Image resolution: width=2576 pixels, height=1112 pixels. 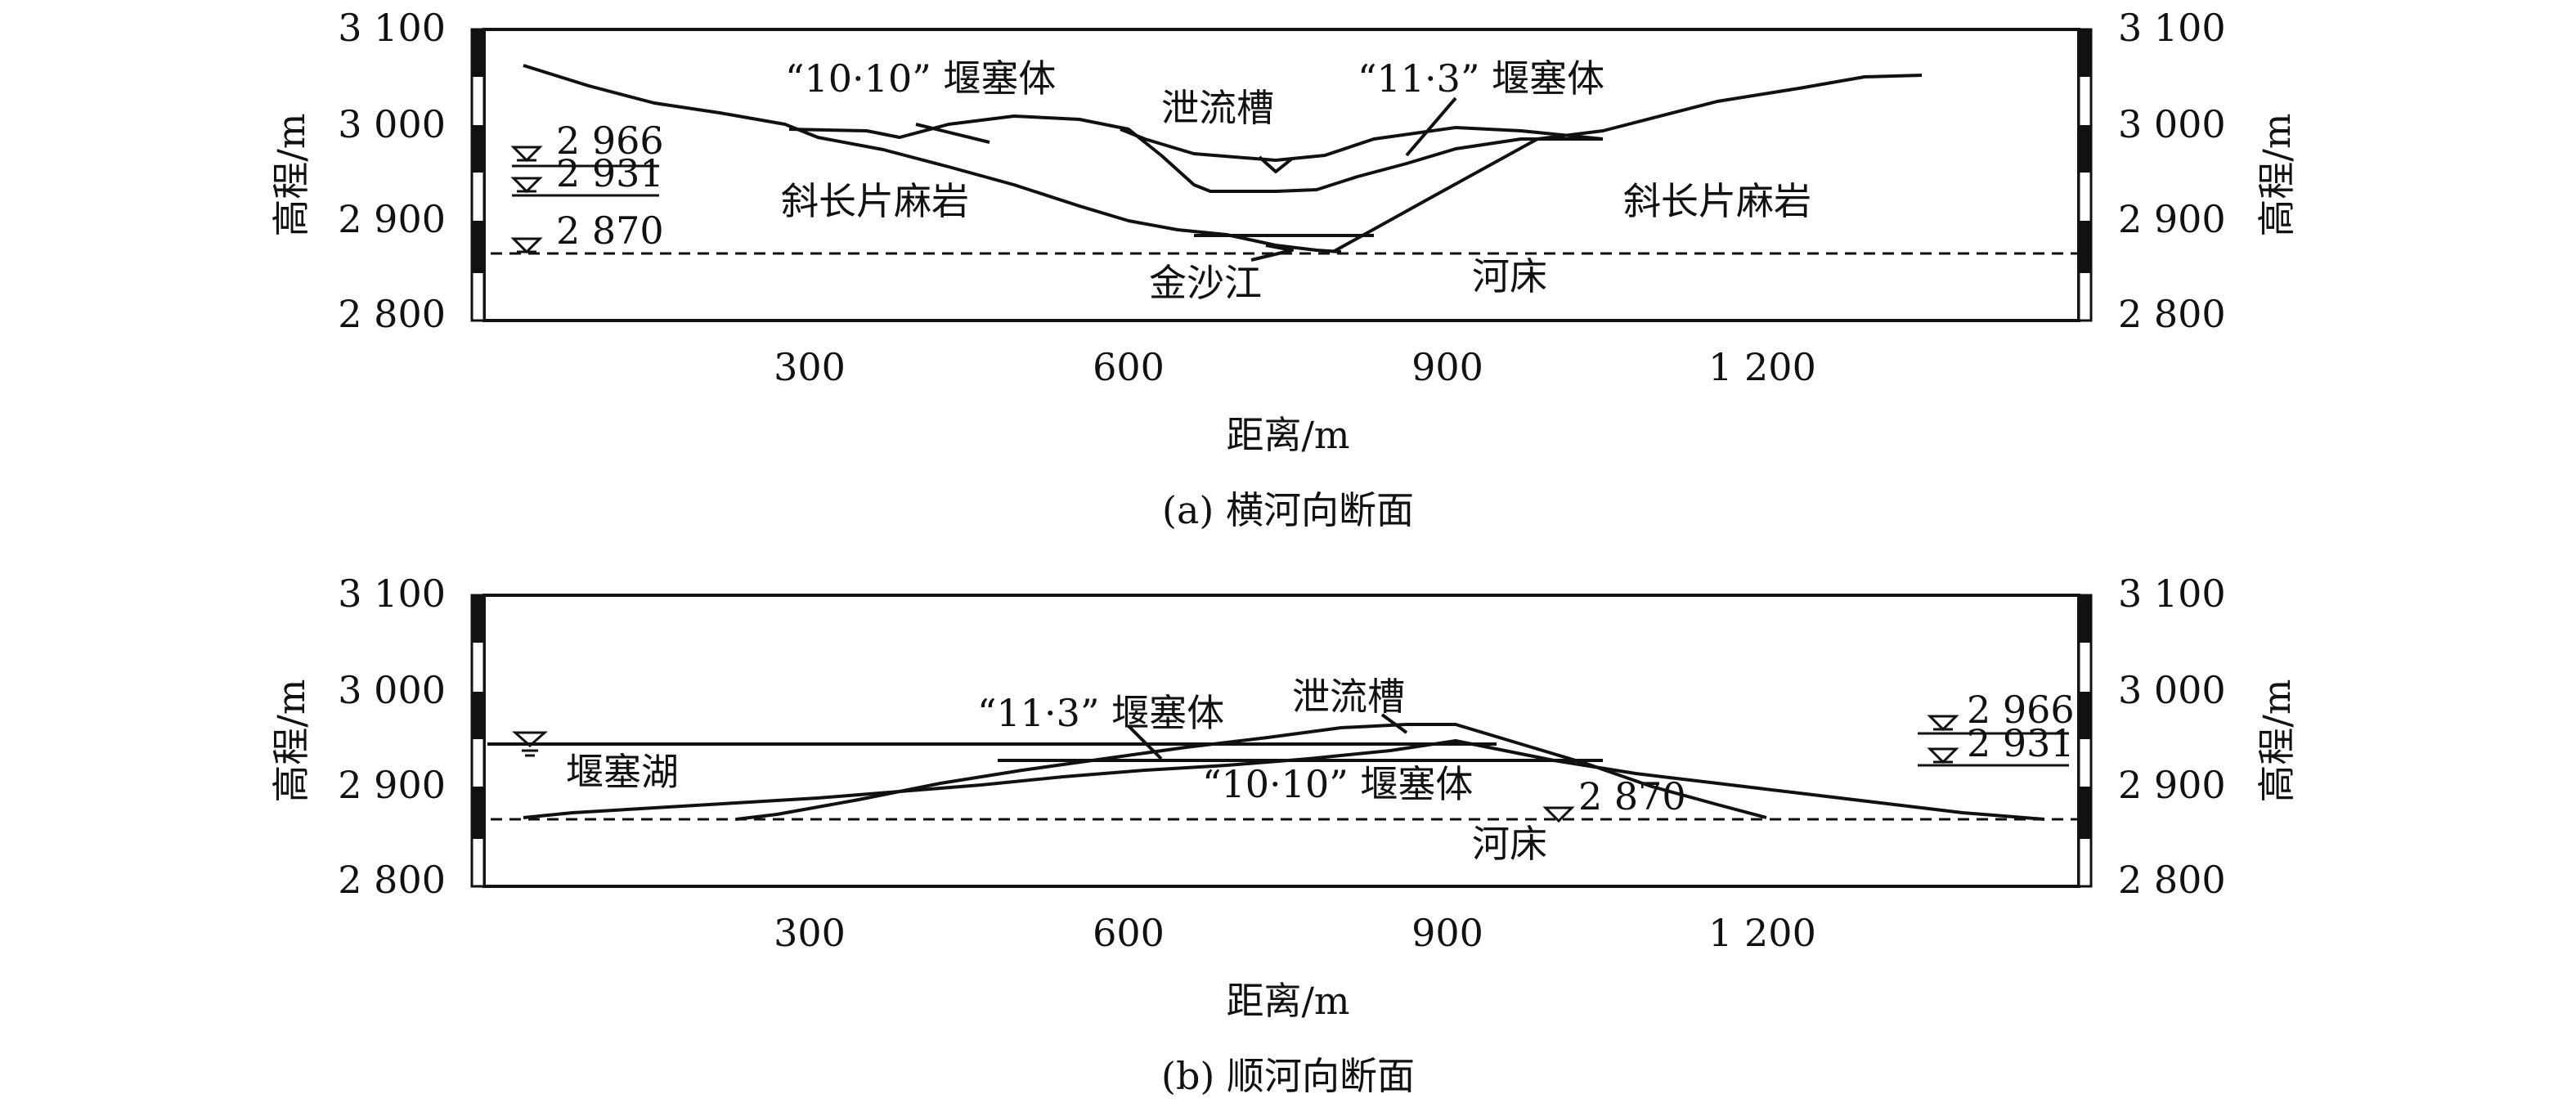 What do you see at coordinates (1394, 723) in the screenshot?
I see `panel-b-leader-spillway` at bounding box center [1394, 723].